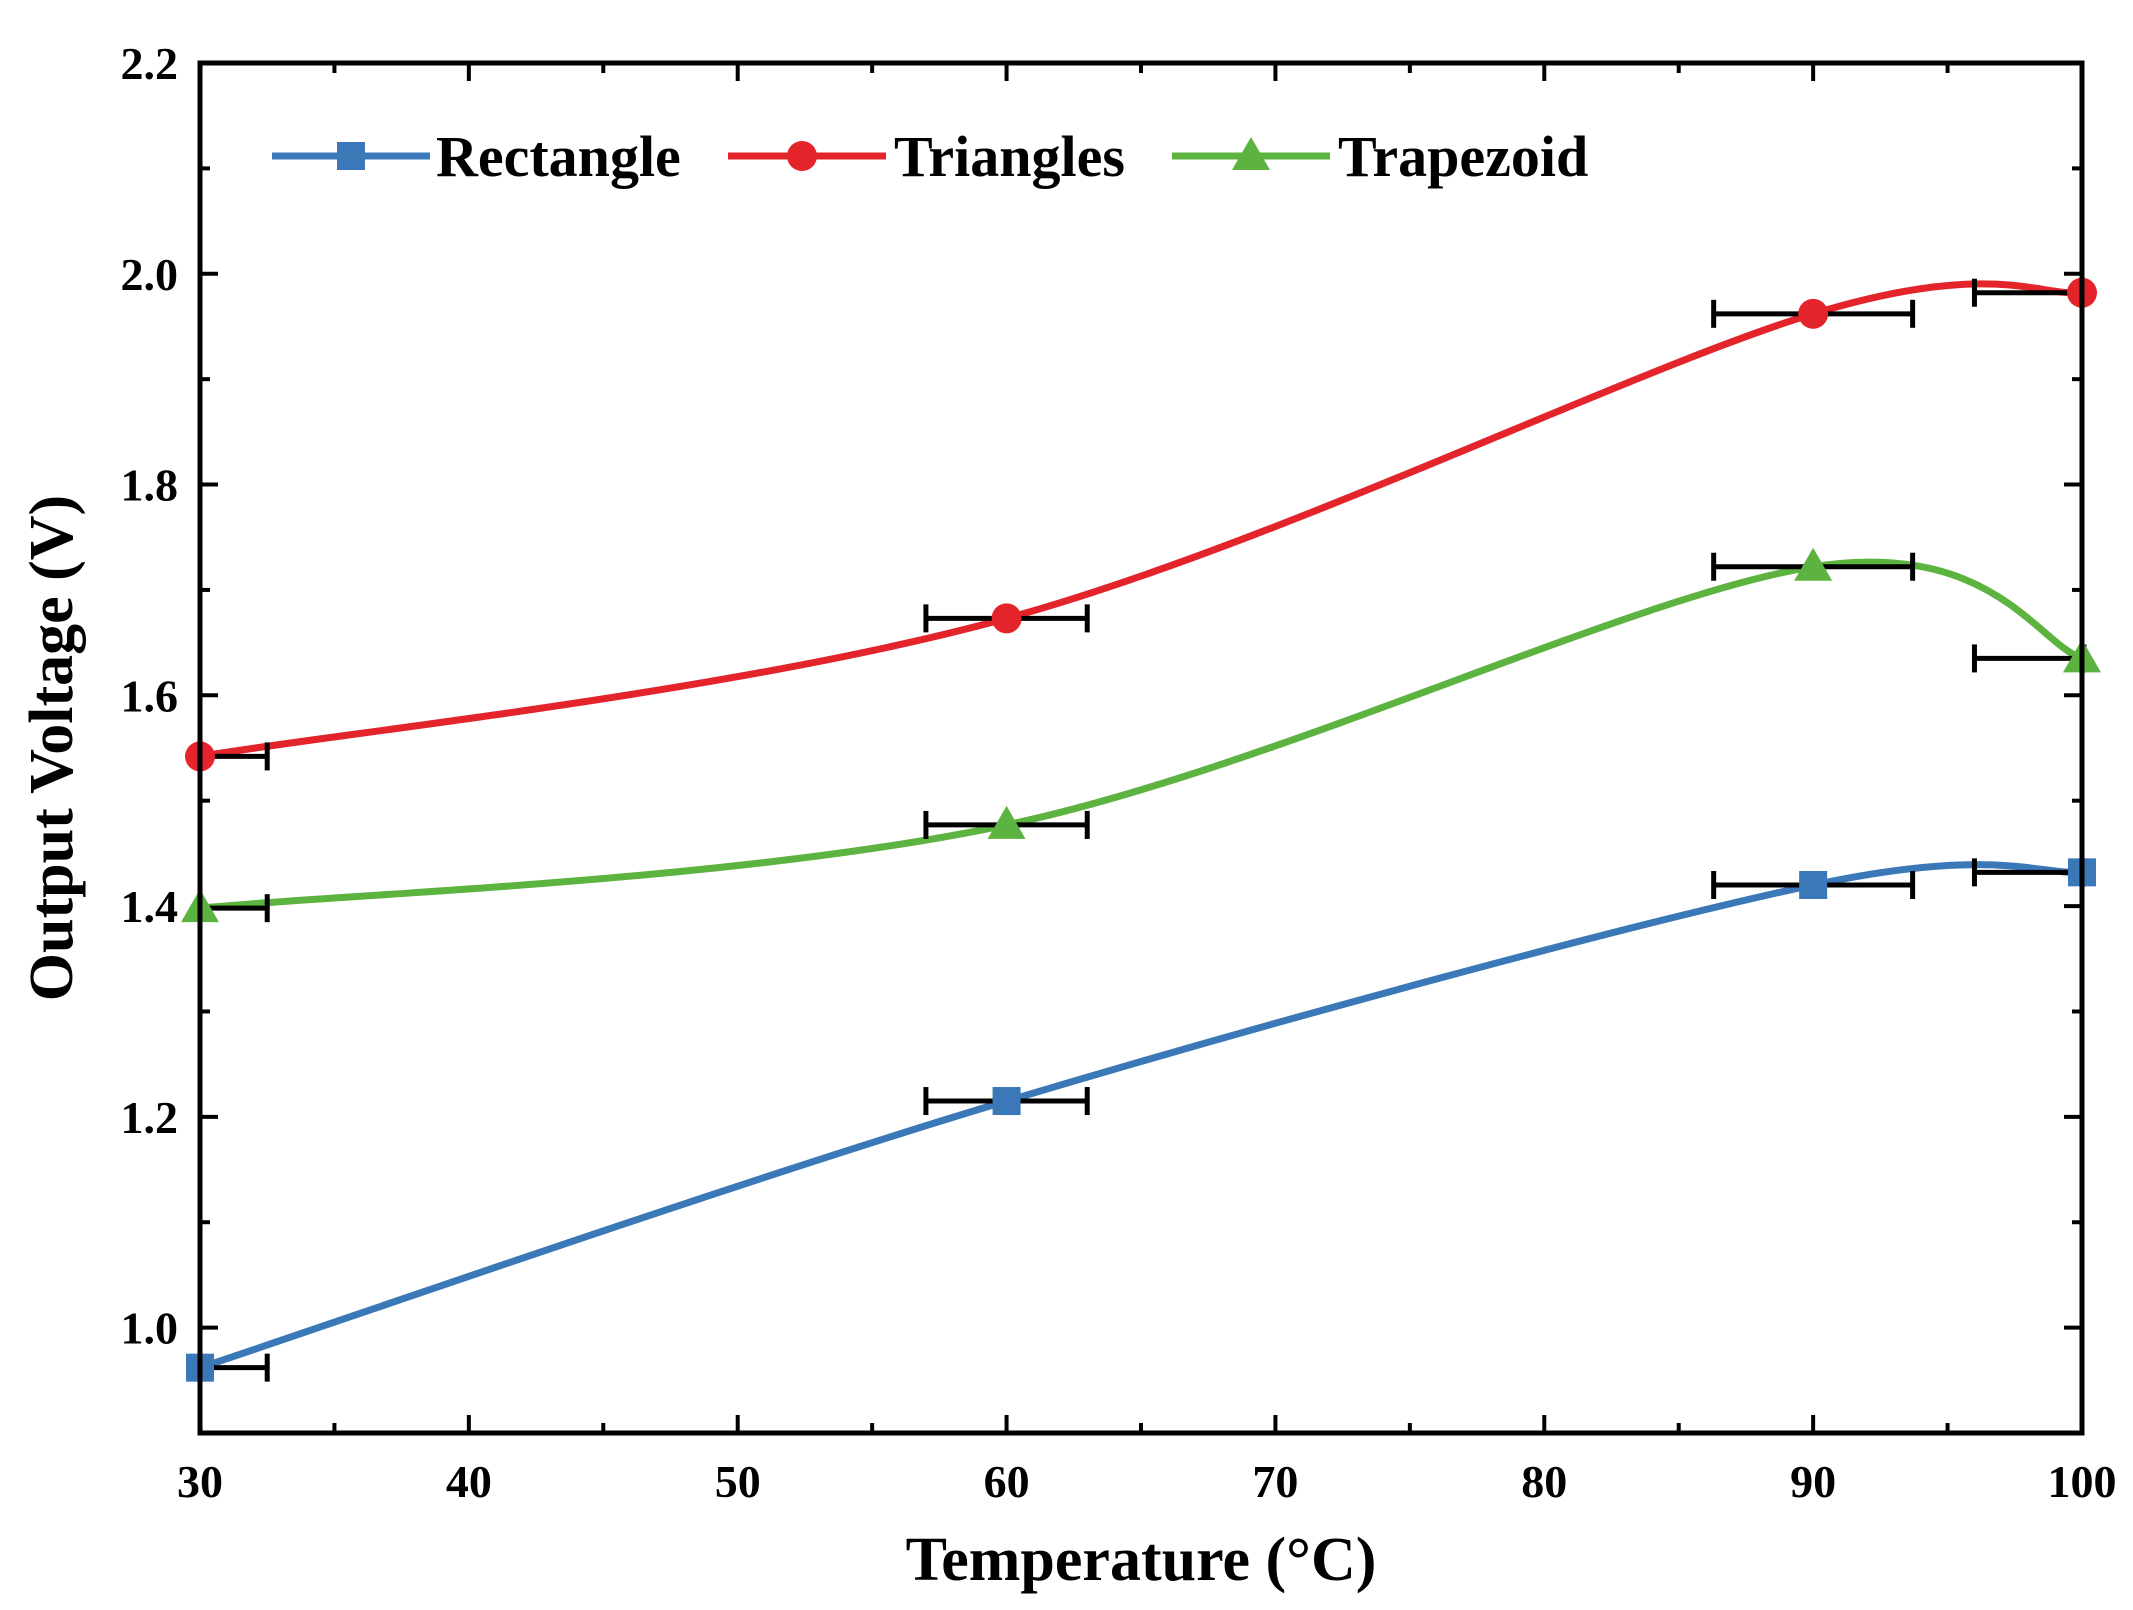  Describe the element at coordinates (150, 1328) in the screenshot. I see `y-tick-label: 1.0` at that location.